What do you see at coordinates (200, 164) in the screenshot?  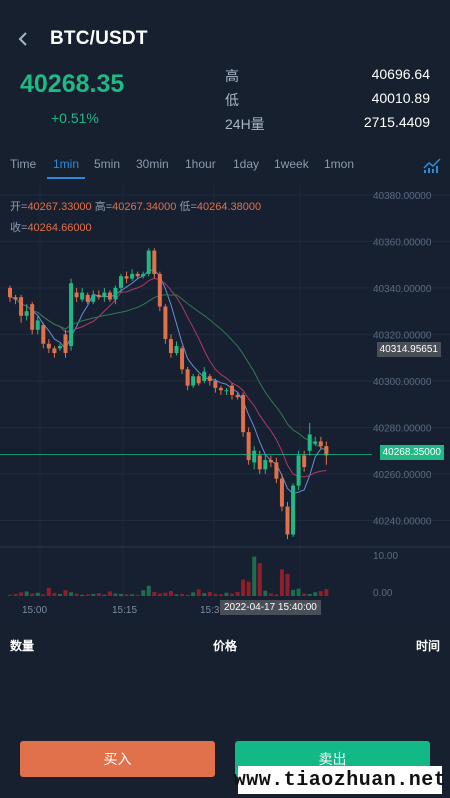 I see `tab-1hour: 1hour` at bounding box center [200, 164].